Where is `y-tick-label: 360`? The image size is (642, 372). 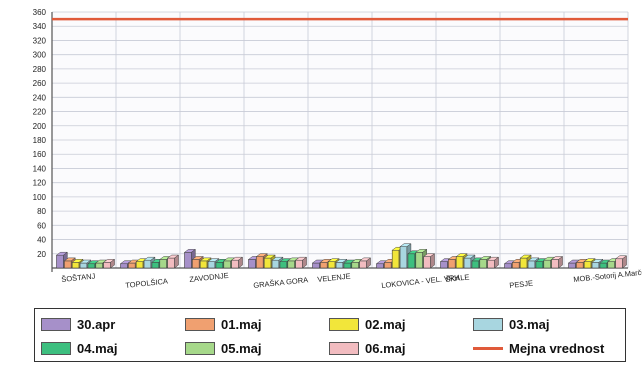
y-tick-label: 360 is located at coordinates (40, 12).